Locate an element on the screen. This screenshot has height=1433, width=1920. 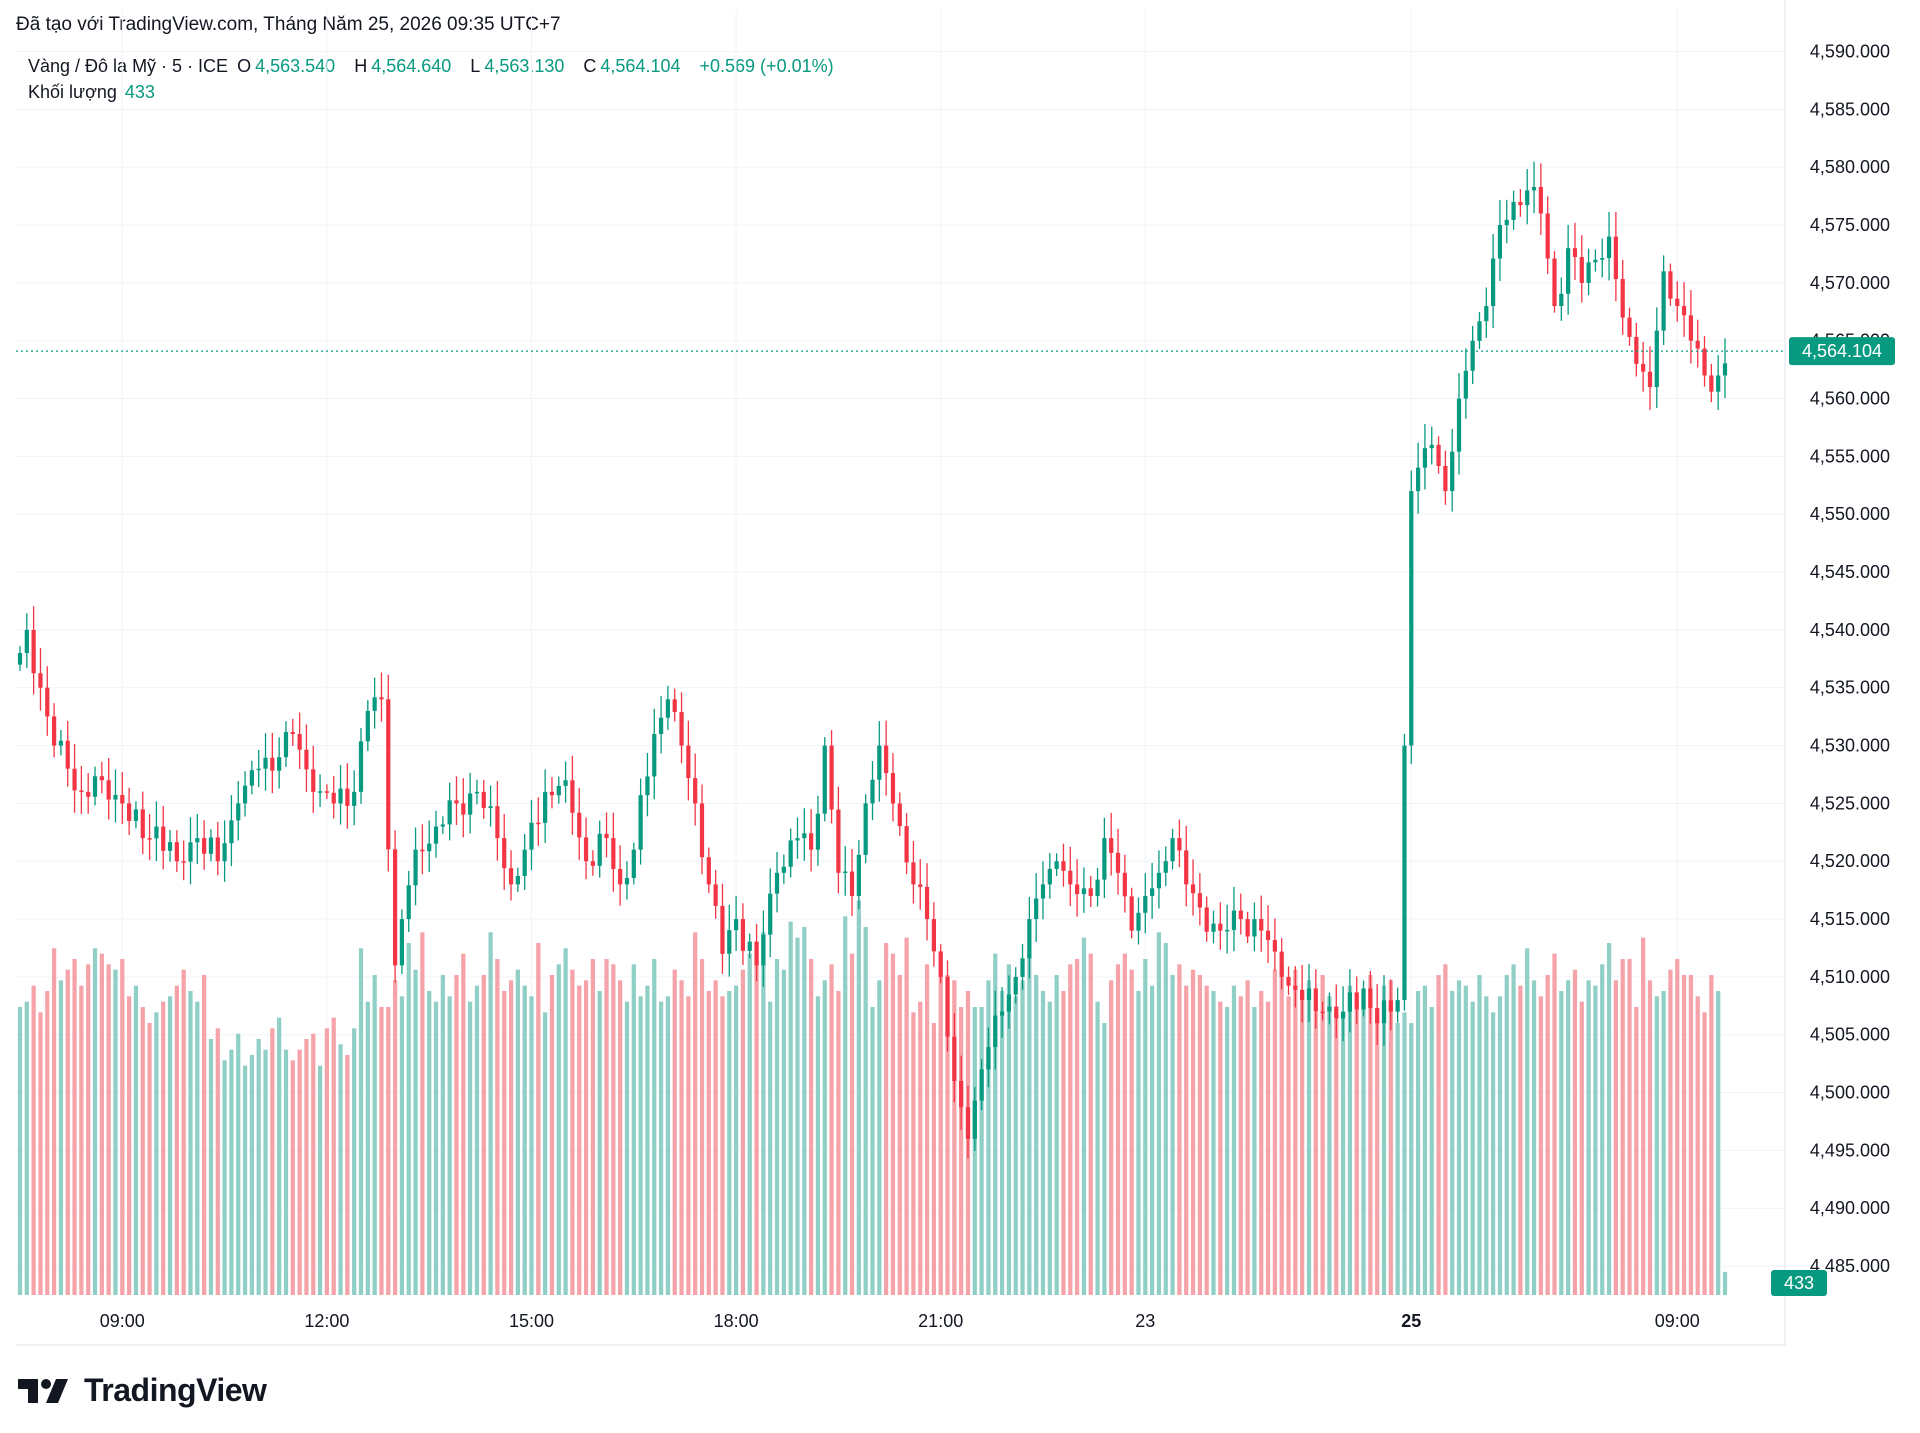
last-volume-label: 433 is located at coordinates (1799, 1283).